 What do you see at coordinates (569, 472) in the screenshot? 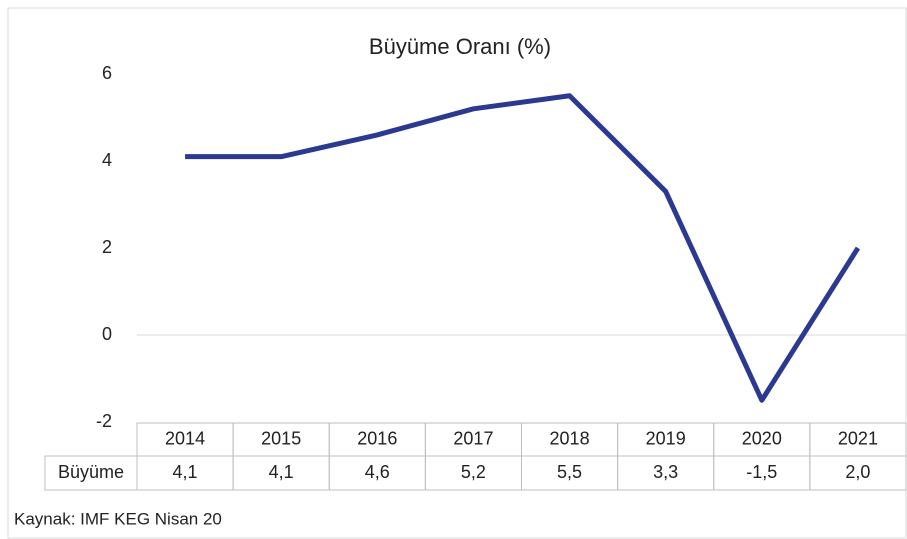
I see `data-label: 5,5` at bounding box center [569, 472].